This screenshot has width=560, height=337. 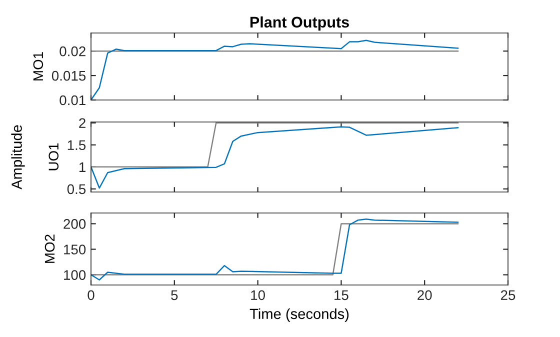 What do you see at coordinates (73, 100) in the screenshot?
I see `y-tick-label: 0.01` at bounding box center [73, 100].